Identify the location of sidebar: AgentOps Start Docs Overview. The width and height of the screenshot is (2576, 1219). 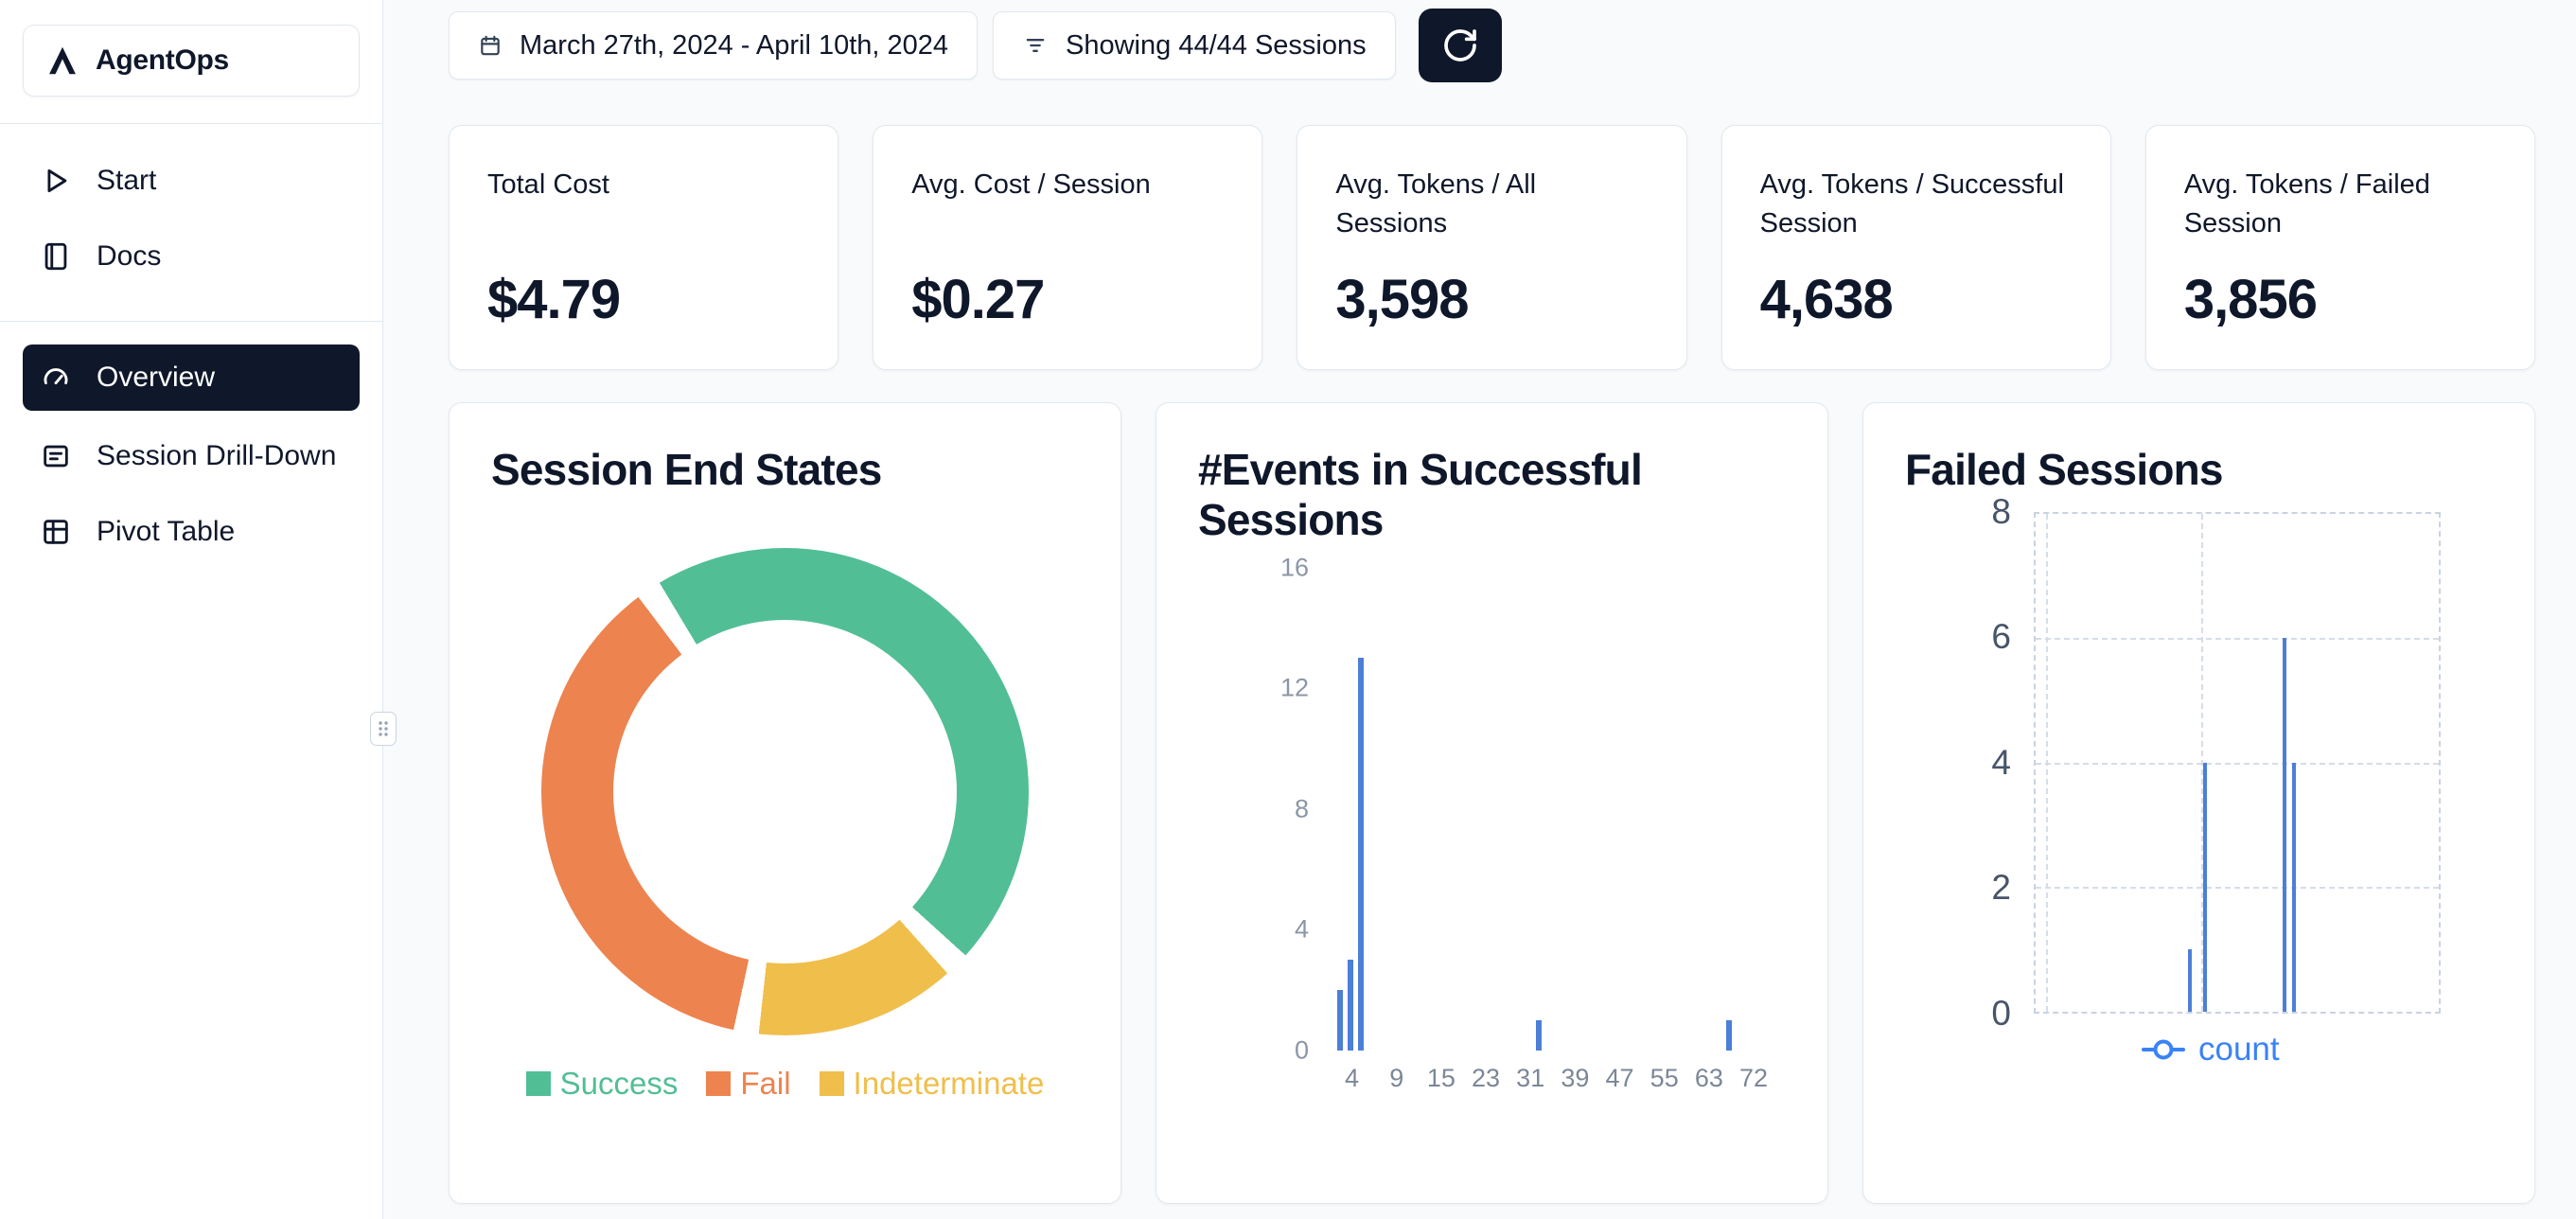
(191, 609).